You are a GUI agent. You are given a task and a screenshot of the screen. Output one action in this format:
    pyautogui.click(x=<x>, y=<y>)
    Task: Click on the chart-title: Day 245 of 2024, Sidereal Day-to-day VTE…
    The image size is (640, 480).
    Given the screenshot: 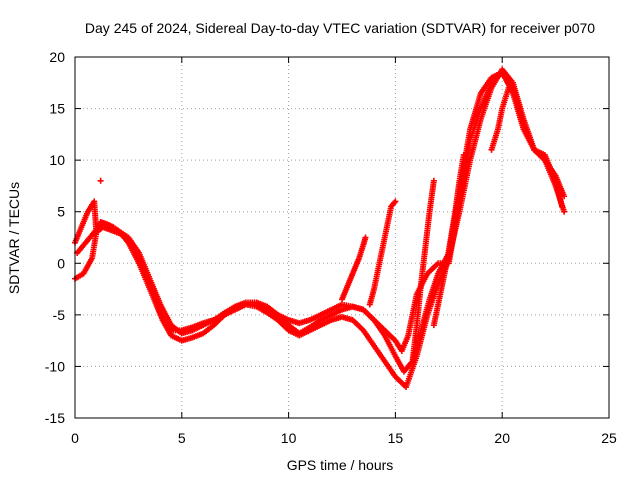 What is the action you would take?
    pyautogui.click(x=340, y=28)
    